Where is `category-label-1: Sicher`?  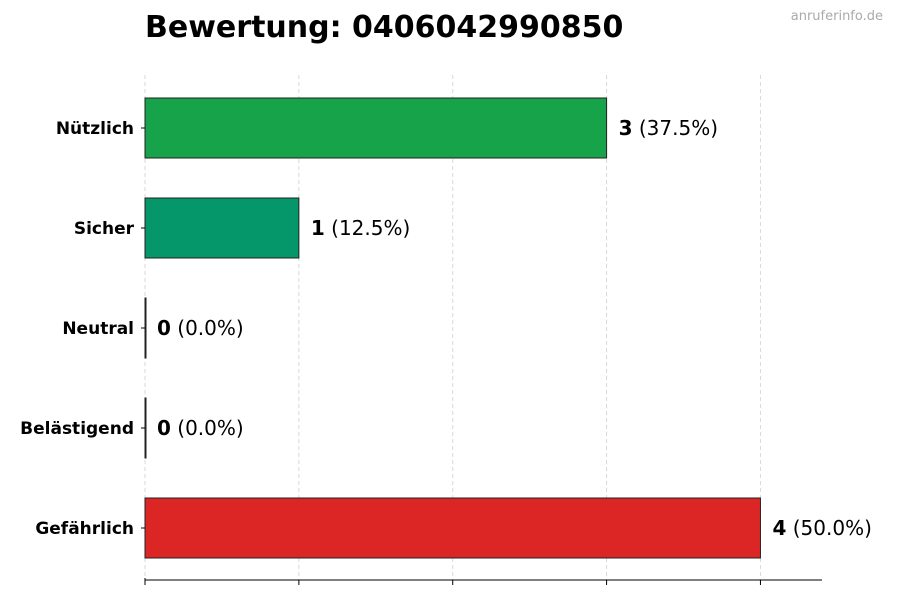
category-label-1: Sicher is located at coordinates (104, 229).